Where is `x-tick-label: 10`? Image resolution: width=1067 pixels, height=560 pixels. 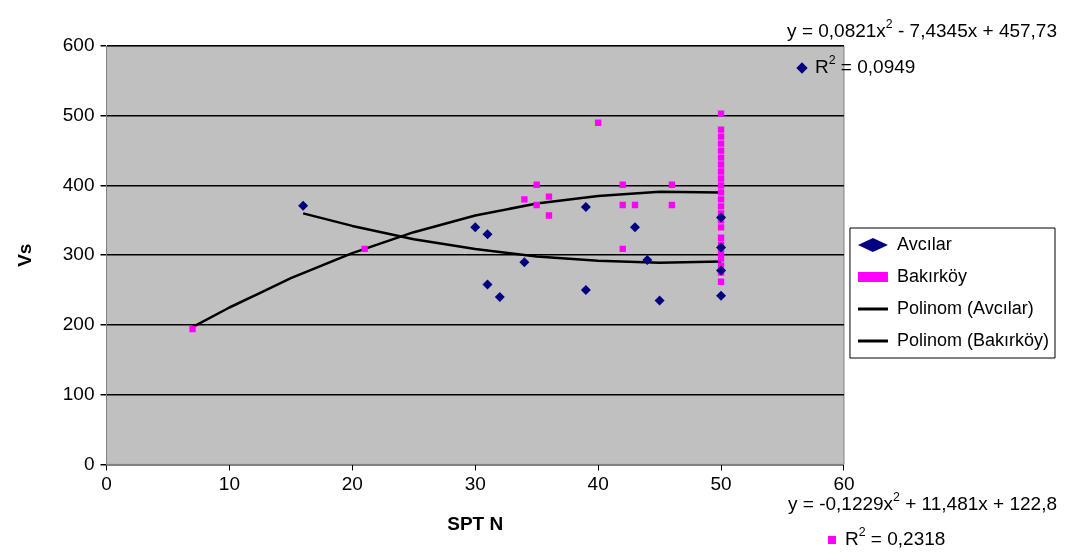
x-tick-label: 10 is located at coordinates (229, 484).